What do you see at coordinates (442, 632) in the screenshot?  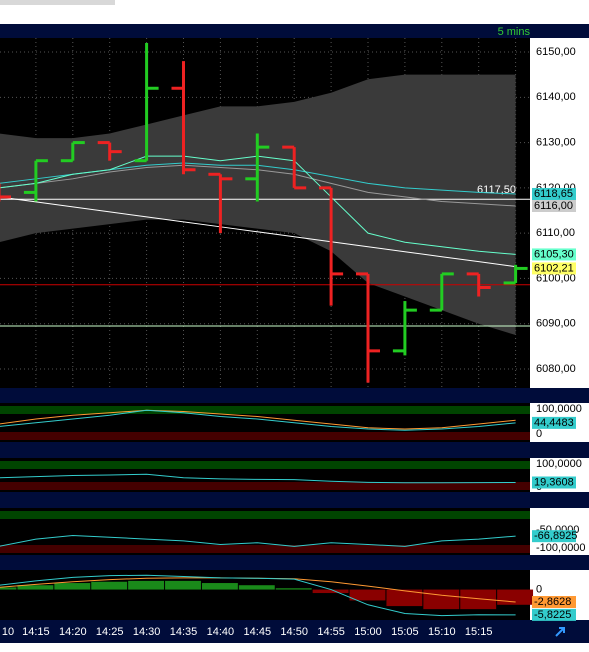 I see `x-tick-label: 15:10` at bounding box center [442, 632].